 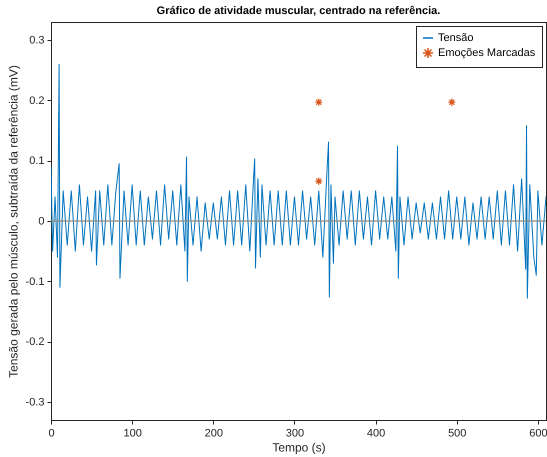 What do you see at coordinates (132, 434) in the screenshot?
I see `x-tick-label: 100` at bounding box center [132, 434].